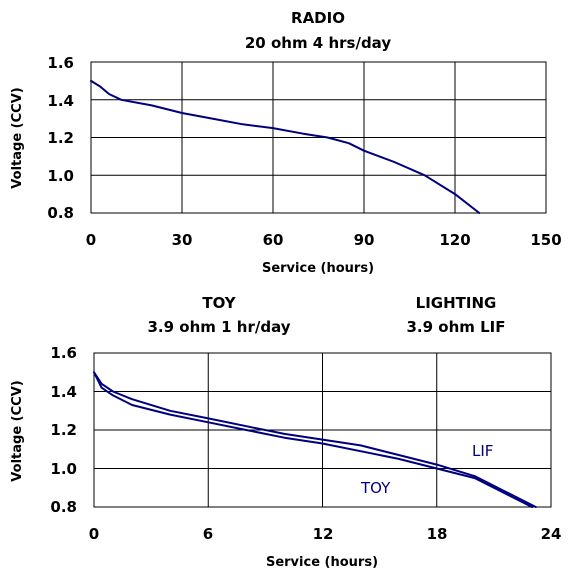  What do you see at coordinates (551, 534) in the screenshot?
I see `x-tick-label: 24` at bounding box center [551, 534].